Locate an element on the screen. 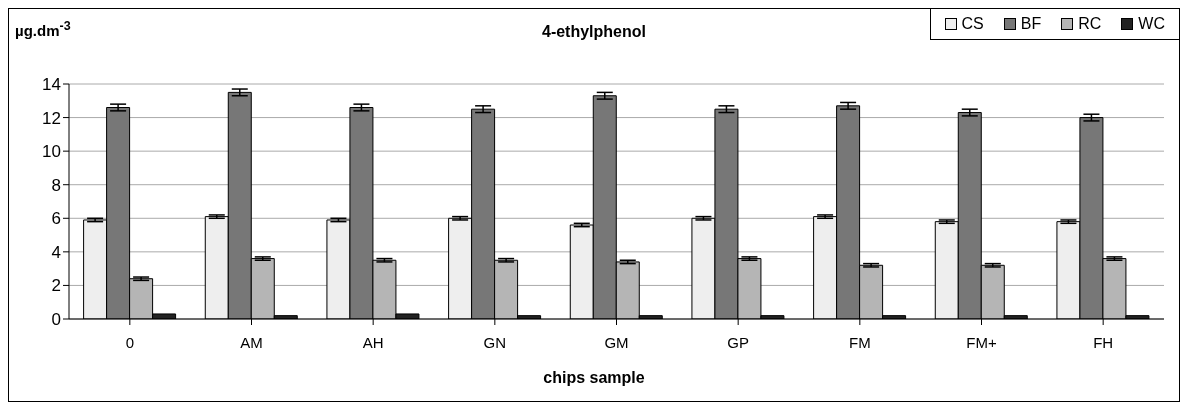  x-tick-label: 0 is located at coordinates (130, 342).